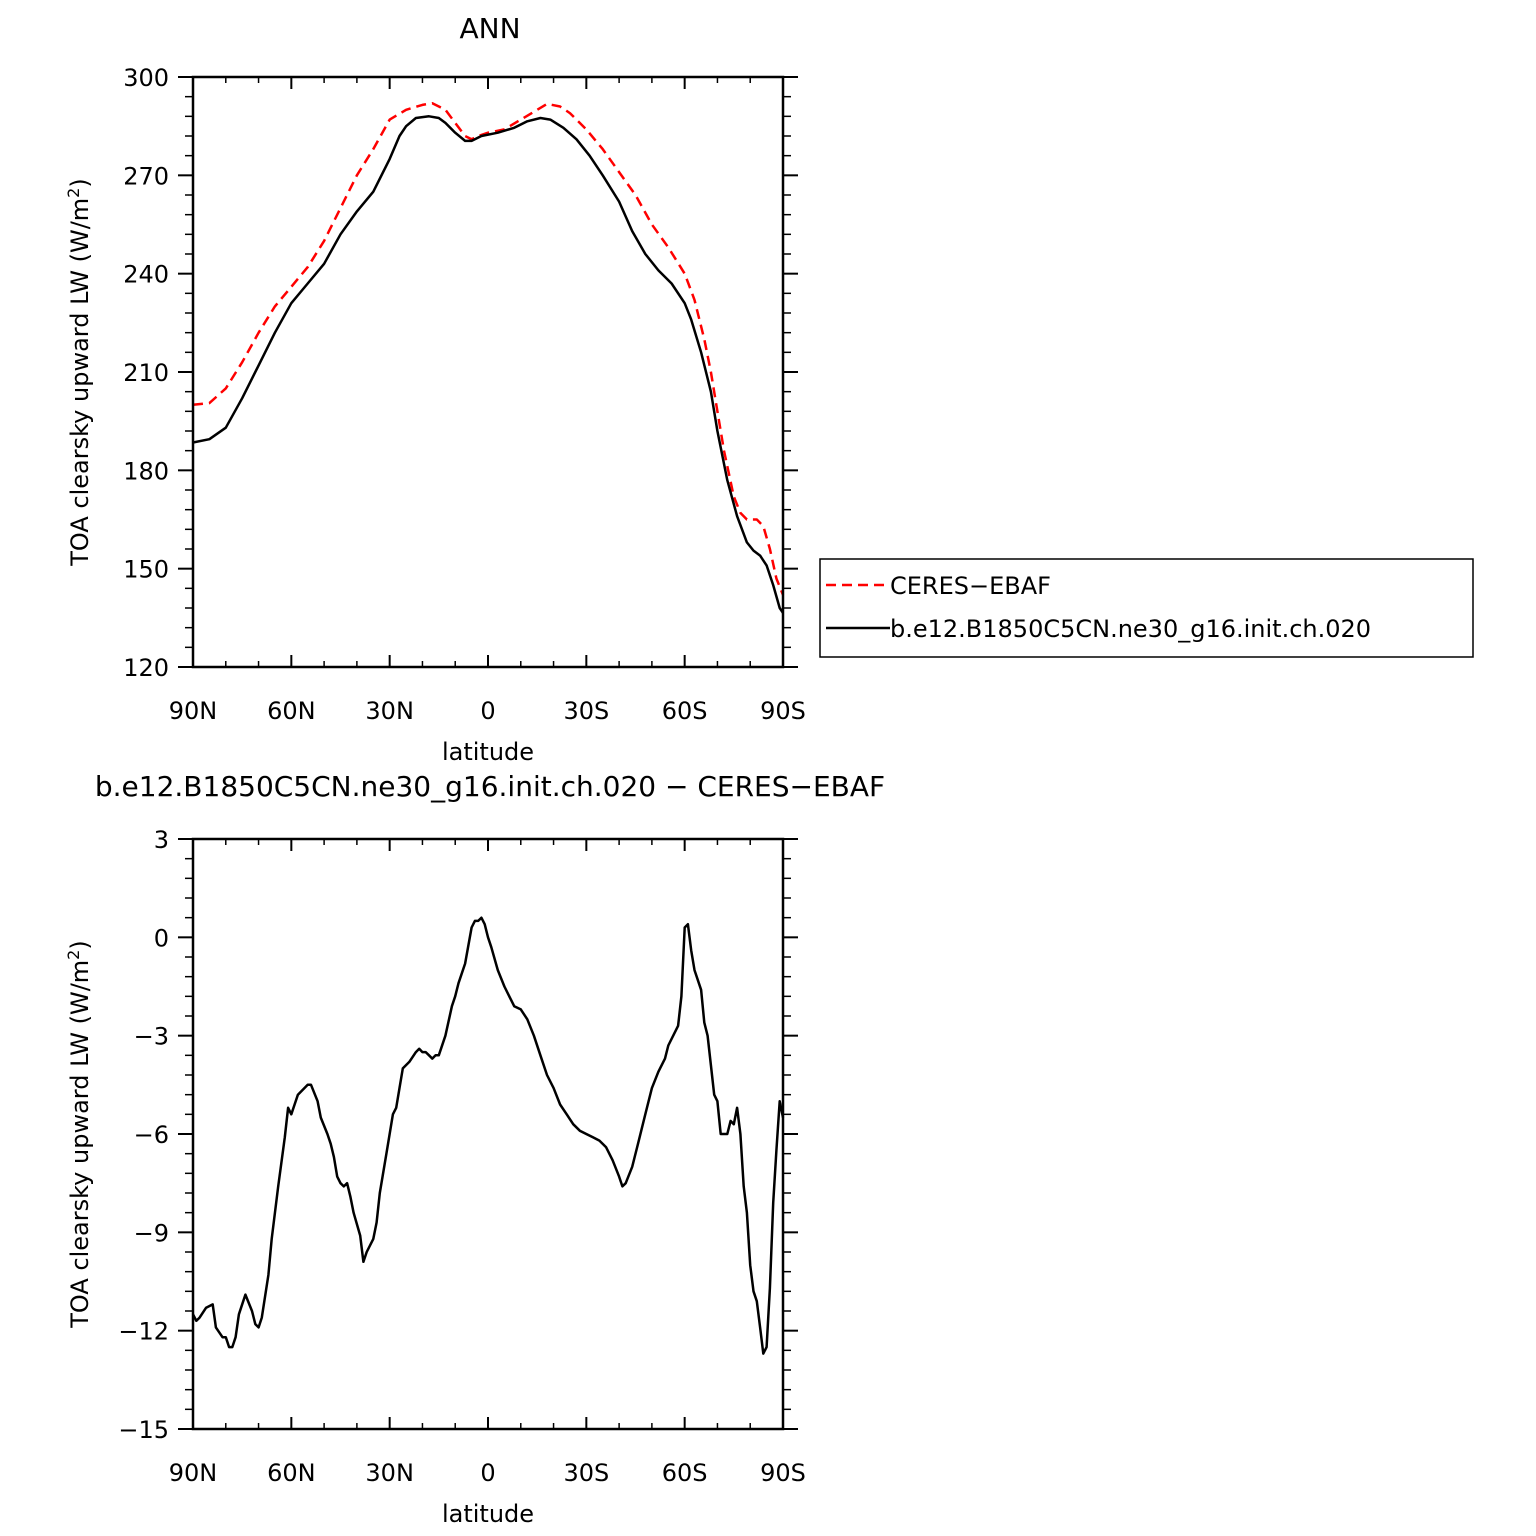 Image resolution: width=1536 pixels, height=1536 pixels. What do you see at coordinates (193, 711) in the screenshot?
I see `top-x-tick-label: 90N` at bounding box center [193, 711].